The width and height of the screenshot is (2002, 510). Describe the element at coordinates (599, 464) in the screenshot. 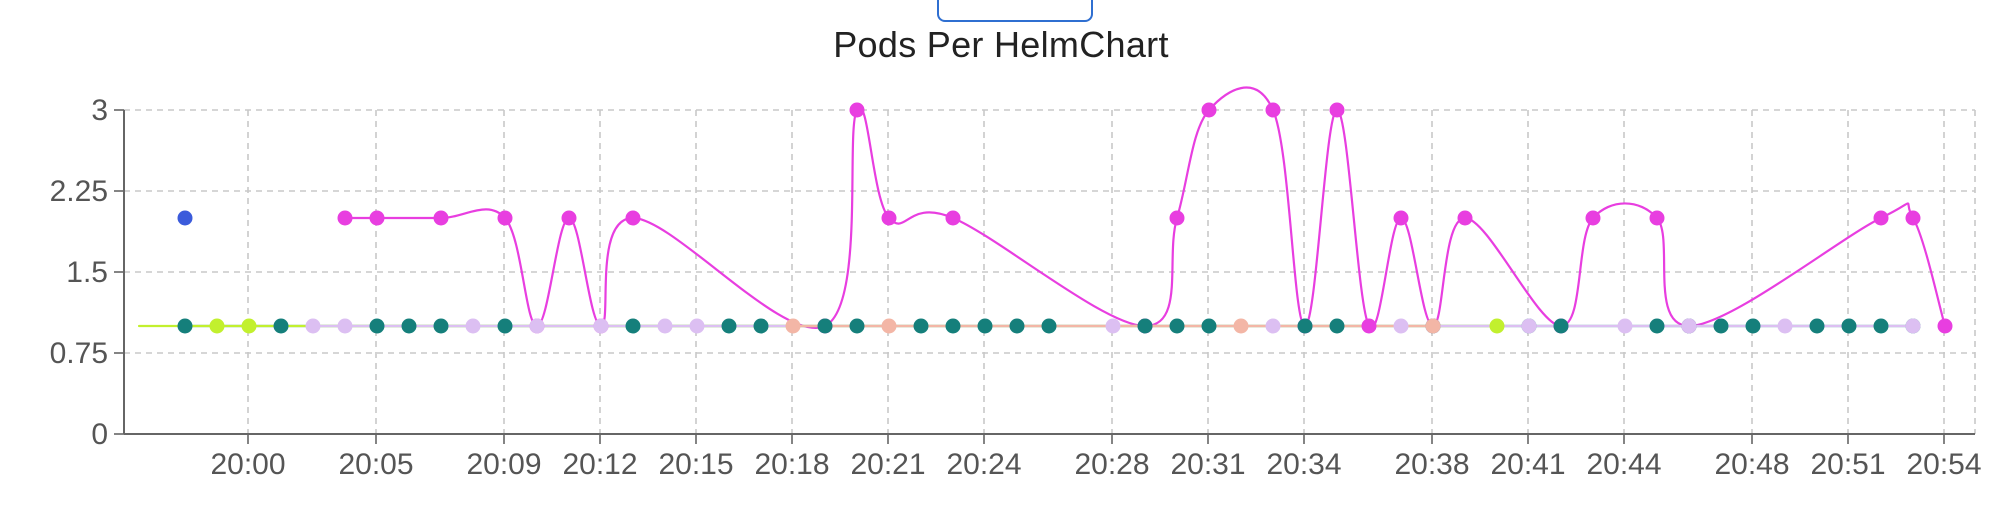

I see `x-tick-label: 20:12` at that location.